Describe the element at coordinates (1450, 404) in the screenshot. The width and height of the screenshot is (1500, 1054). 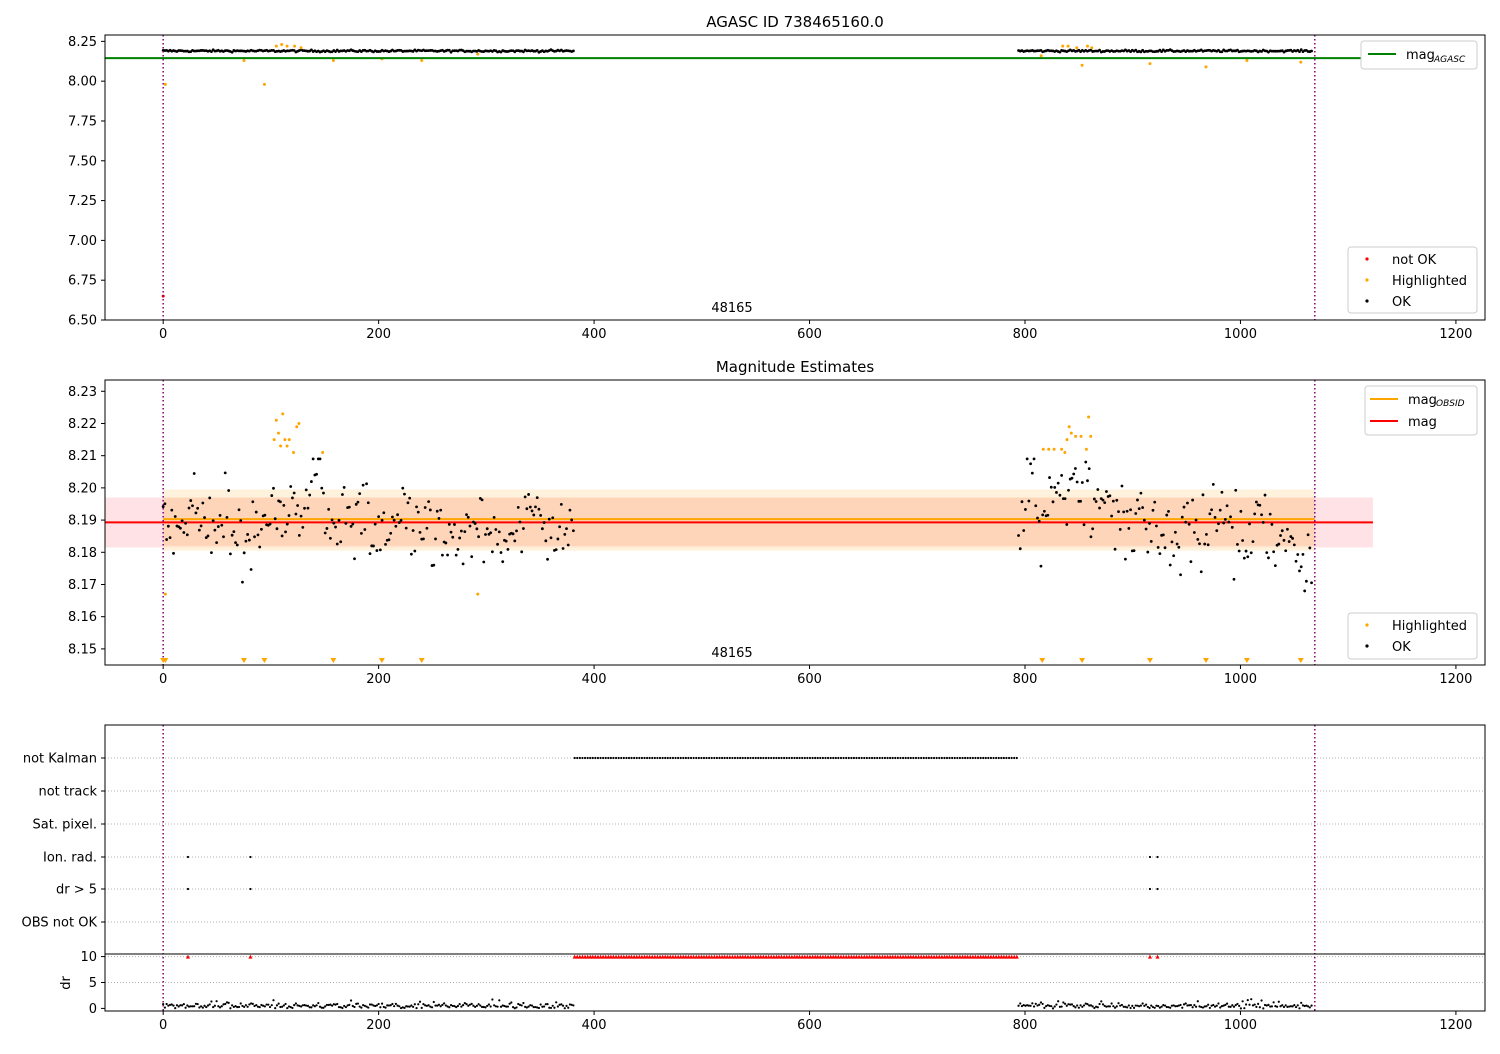
I see `legend-mag-obsid-sub: OBSID` at that location.